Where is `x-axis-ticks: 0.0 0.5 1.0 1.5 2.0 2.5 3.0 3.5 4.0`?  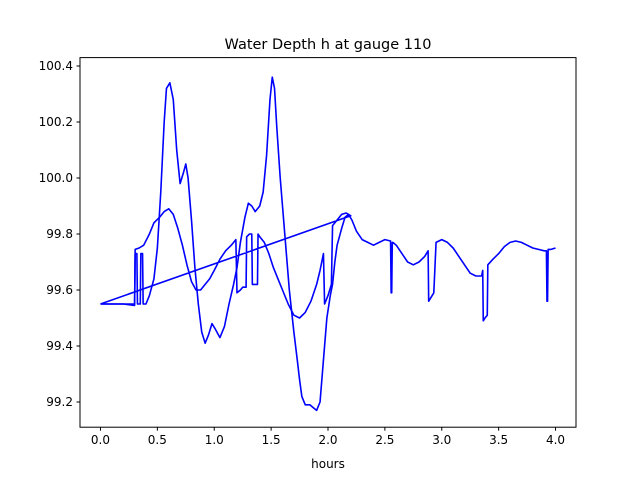
x-axis-ticks: 0.0 0.5 1.0 1.5 2.0 2.5 3.0 3.5 4.0 is located at coordinates (328, 437).